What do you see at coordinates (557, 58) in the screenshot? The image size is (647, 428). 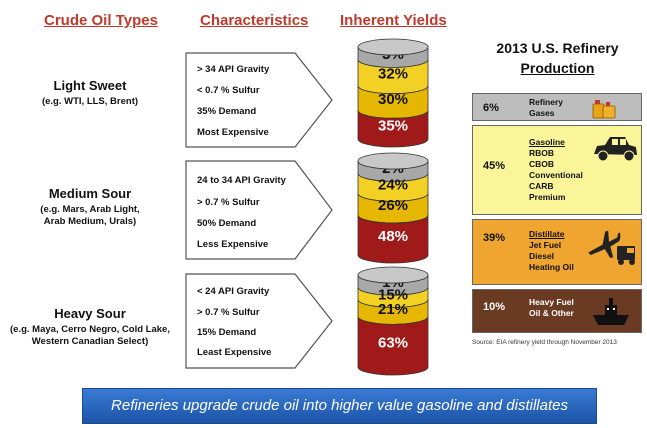 I see `refinery-production-title: 2013 U.S. Refinery Production` at bounding box center [557, 58].